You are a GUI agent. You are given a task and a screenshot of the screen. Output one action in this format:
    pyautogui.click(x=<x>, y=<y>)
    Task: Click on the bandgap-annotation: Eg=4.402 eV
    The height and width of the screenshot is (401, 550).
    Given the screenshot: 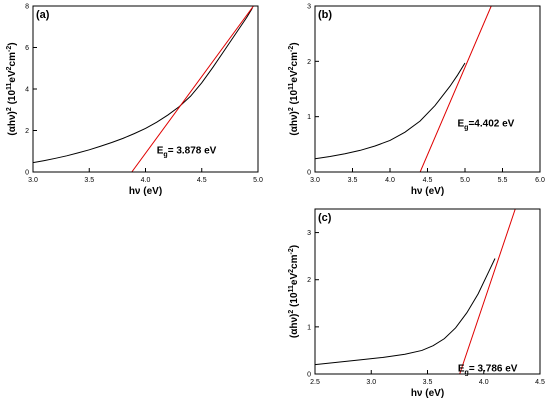 What is the action you would take?
    pyautogui.click(x=486, y=125)
    